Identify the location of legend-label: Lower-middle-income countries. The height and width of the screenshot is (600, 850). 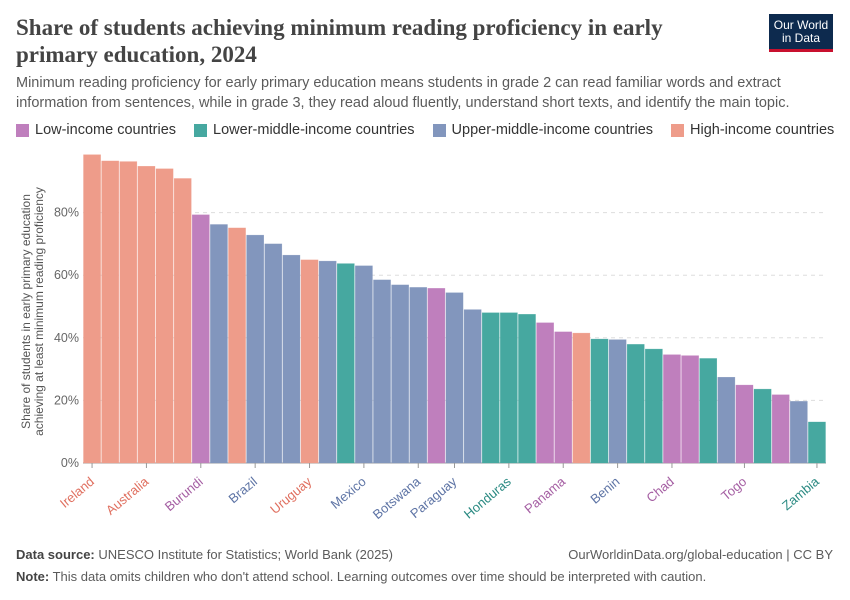
(314, 130).